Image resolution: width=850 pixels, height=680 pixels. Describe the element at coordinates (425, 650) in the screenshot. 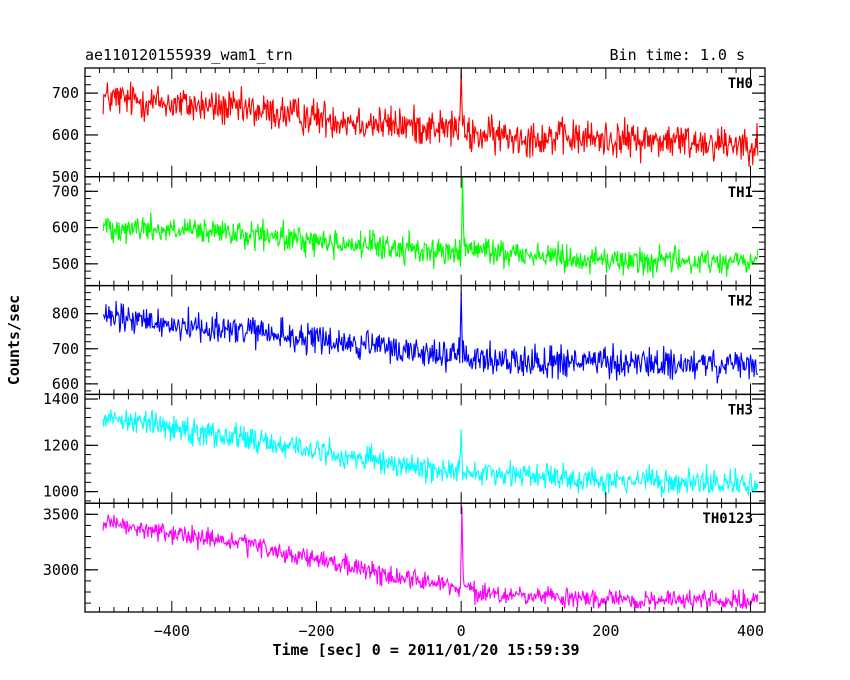

I see `x-axis-label: Time [sec] 0 = 2011/01/20 15:59:39` at that location.